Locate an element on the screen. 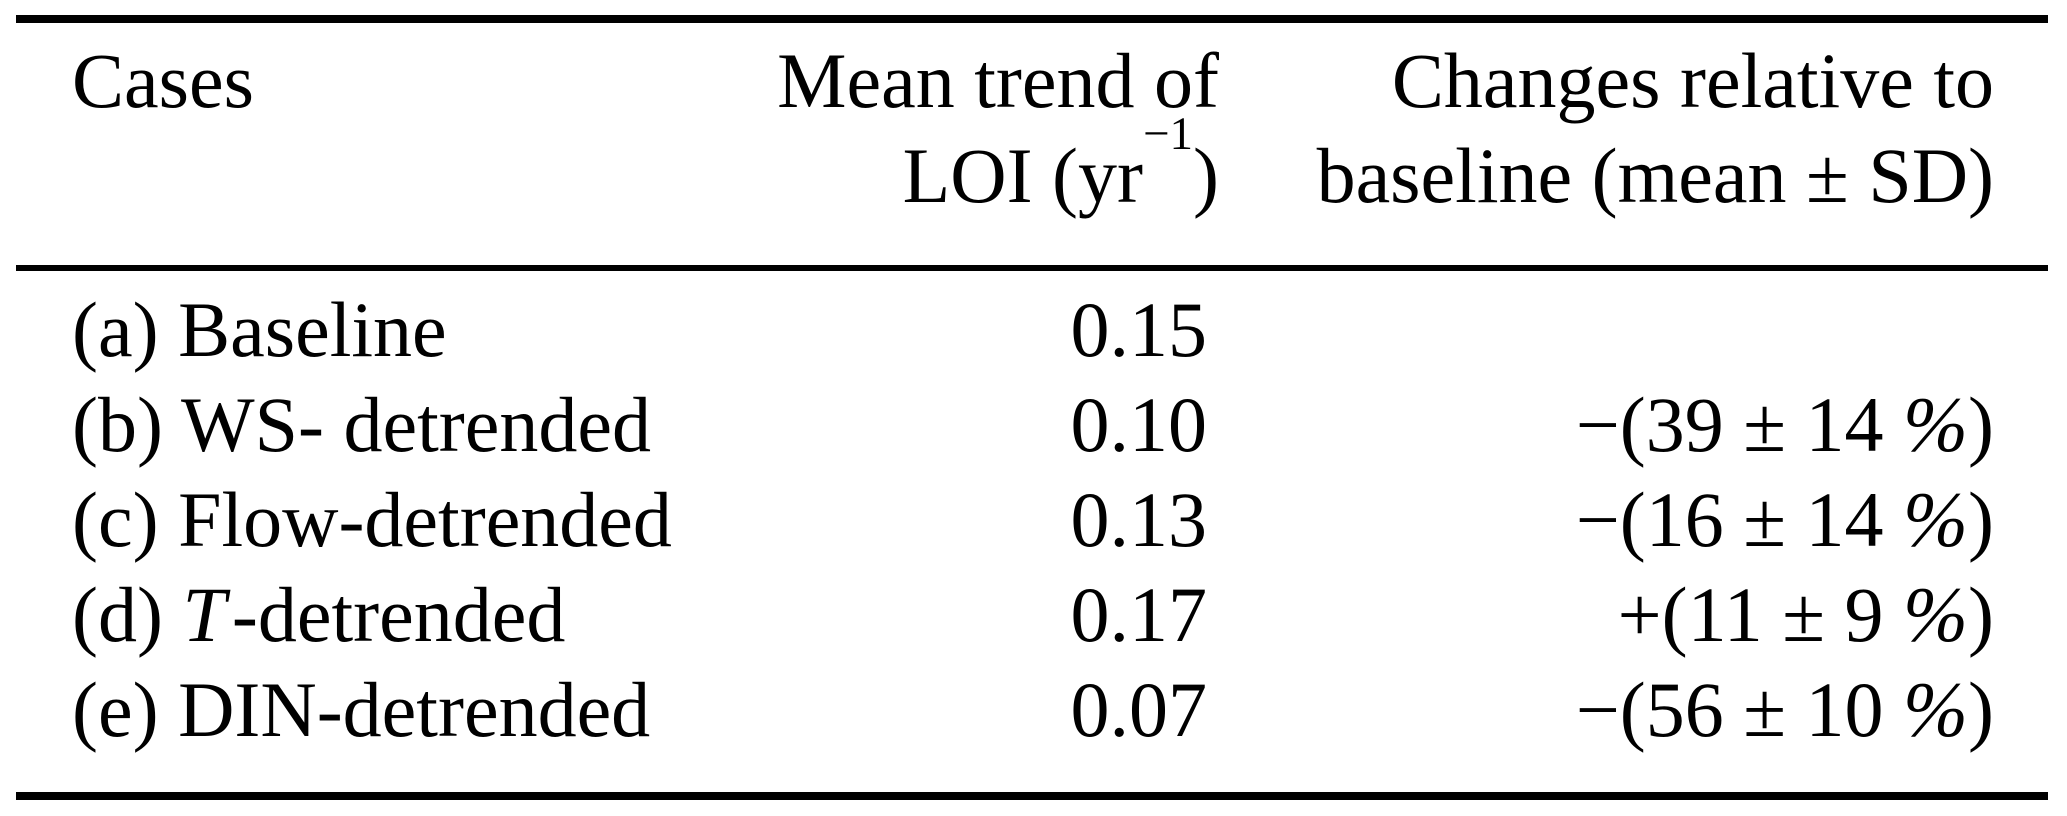  table-row-d: (d) T-detrended 0.17 +(11 ± 9 %) is located at coordinates (1032, 614).